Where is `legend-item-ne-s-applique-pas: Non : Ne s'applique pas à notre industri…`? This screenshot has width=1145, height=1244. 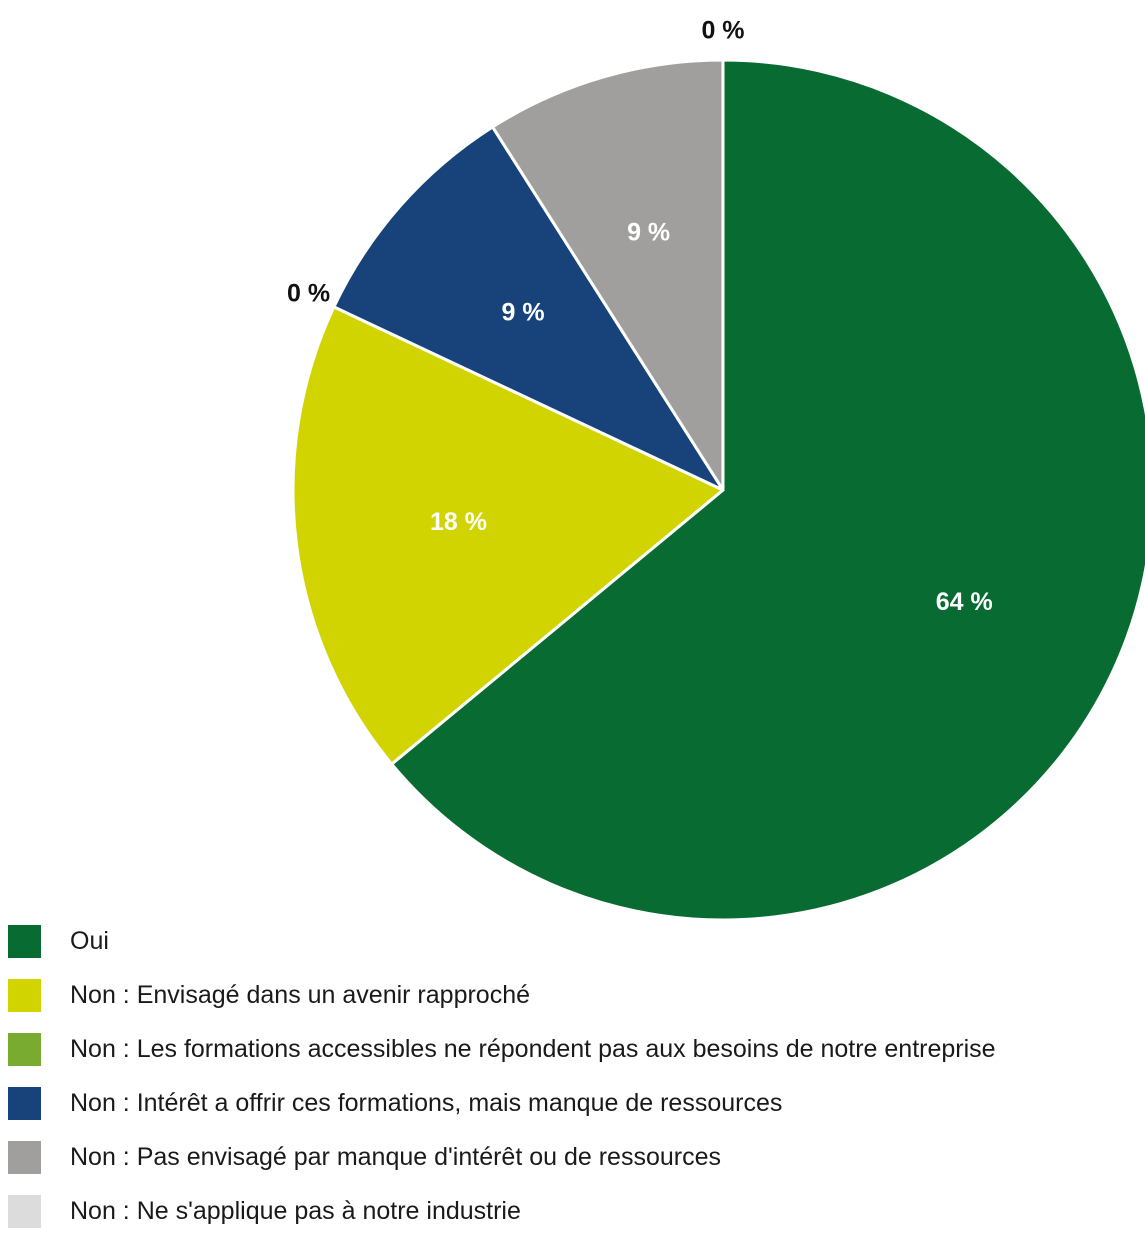
legend-item-ne-s-applique-pas: Non : Ne s'applique pas à notre industri… is located at coordinates (502, 1211).